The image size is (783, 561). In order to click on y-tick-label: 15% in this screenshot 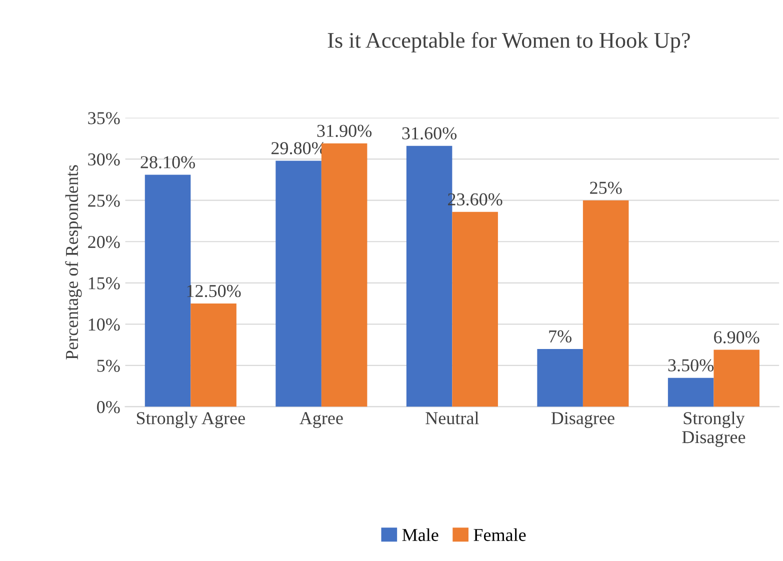, I will do `click(104, 283)`.